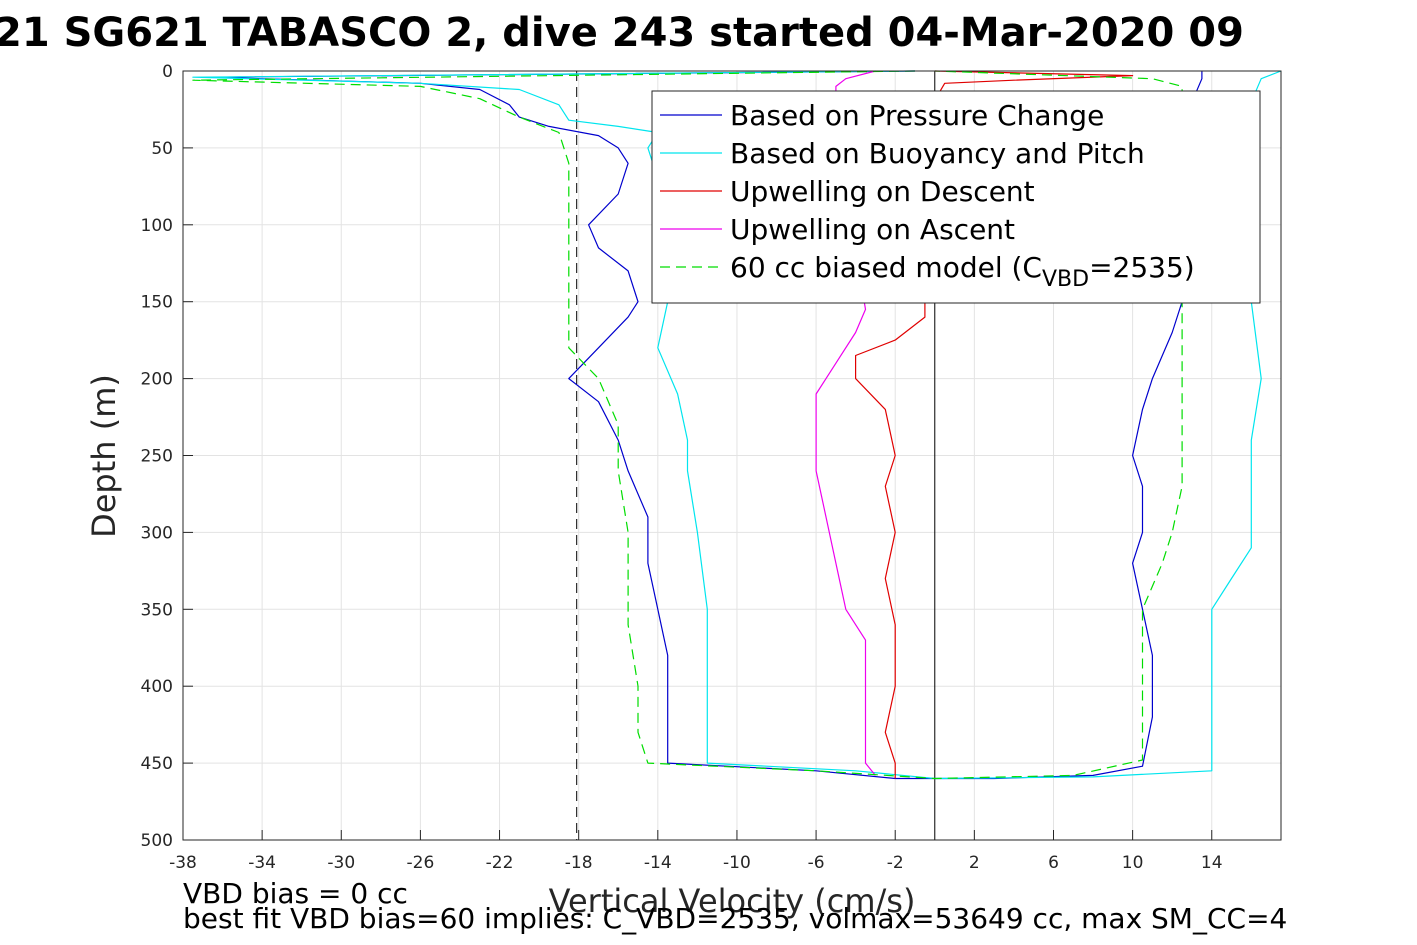 Image resolution: width=1417 pixels, height=945 pixels. Describe the element at coordinates (974, 863) in the screenshot. I see `x-tick-label: 2` at that location.